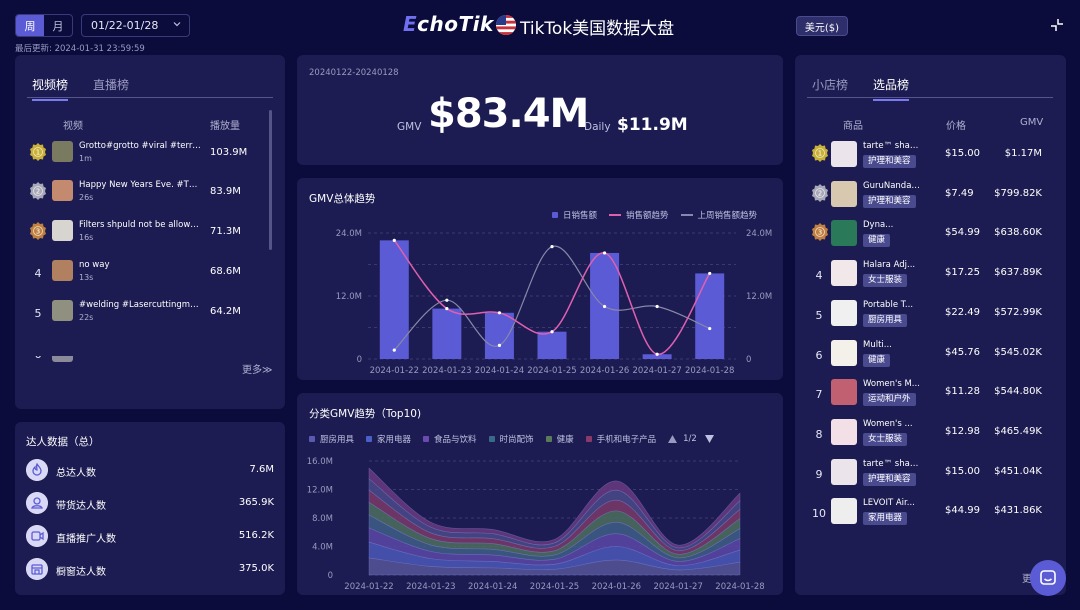 The height and width of the screenshot is (610, 1080). Describe the element at coordinates (820, 154) in the screenshot. I see `svg-text: 1` at that location.